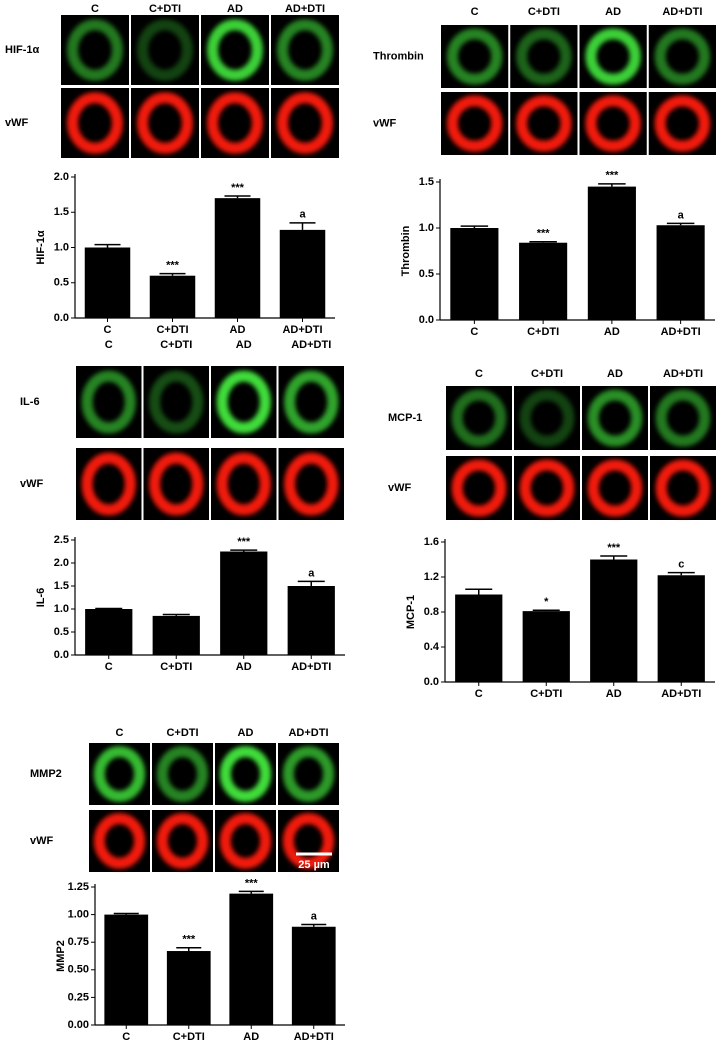 This screenshot has height=1042, width=723. What do you see at coordinates (78, 1025) in the screenshot?
I see `y-tick-label: 0.00` at bounding box center [78, 1025].